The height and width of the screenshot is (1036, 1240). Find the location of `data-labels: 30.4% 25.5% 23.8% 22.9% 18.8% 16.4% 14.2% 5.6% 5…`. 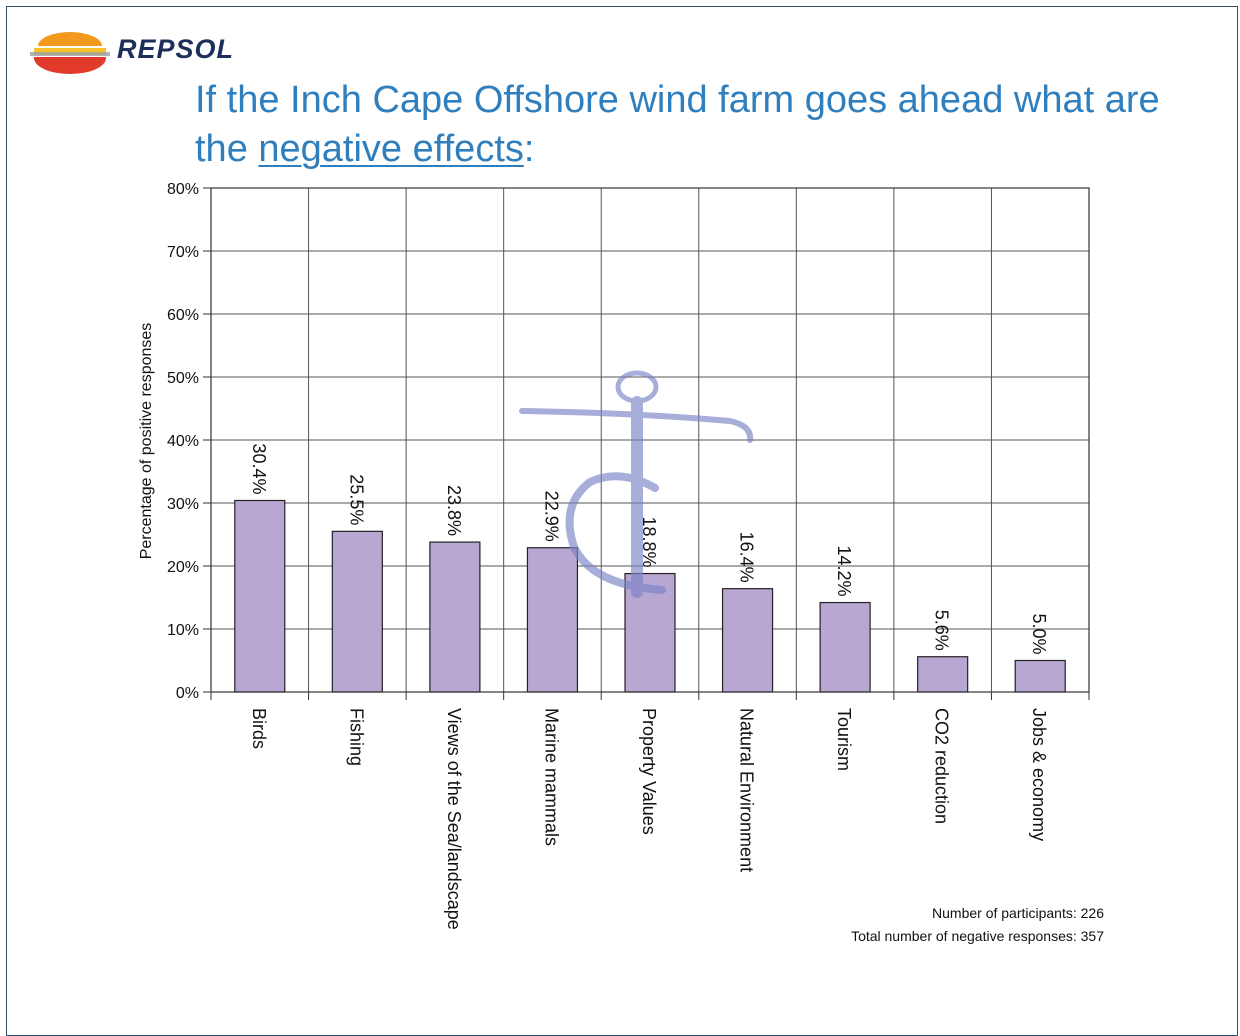

data-labels: 30.4% 25.5% 23.8% 22.9% 18.8% 16.4% 14.2% 5.6% 5… is located at coordinates (649, 548).